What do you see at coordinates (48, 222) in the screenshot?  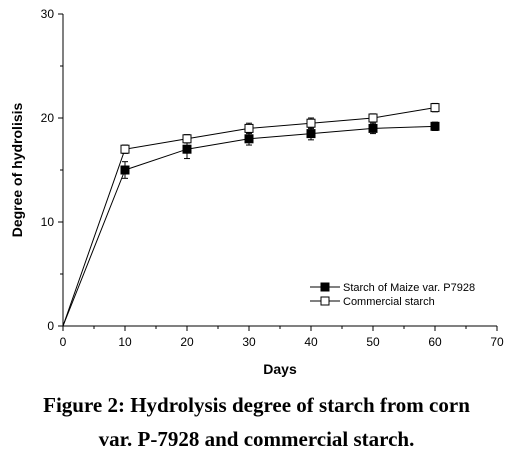 I see `y-tick-label: 10` at bounding box center [48, 222].